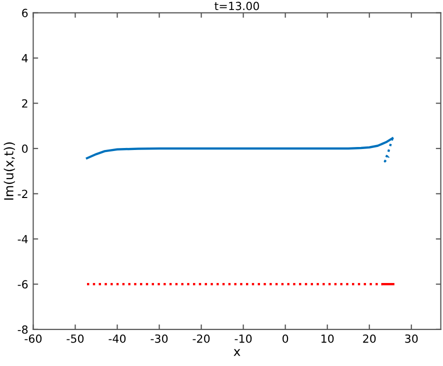  Describe the element at coordinates (327, 338) in the screenshot. I see `x-tick-label: 10` at that location.